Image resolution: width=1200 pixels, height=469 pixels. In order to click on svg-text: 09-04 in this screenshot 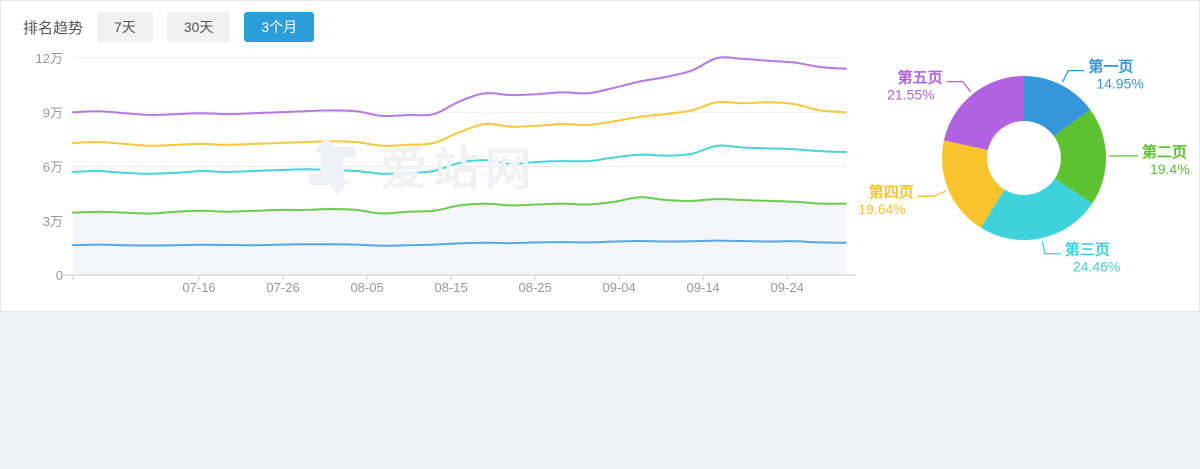, I will do `click(619, 287)`.